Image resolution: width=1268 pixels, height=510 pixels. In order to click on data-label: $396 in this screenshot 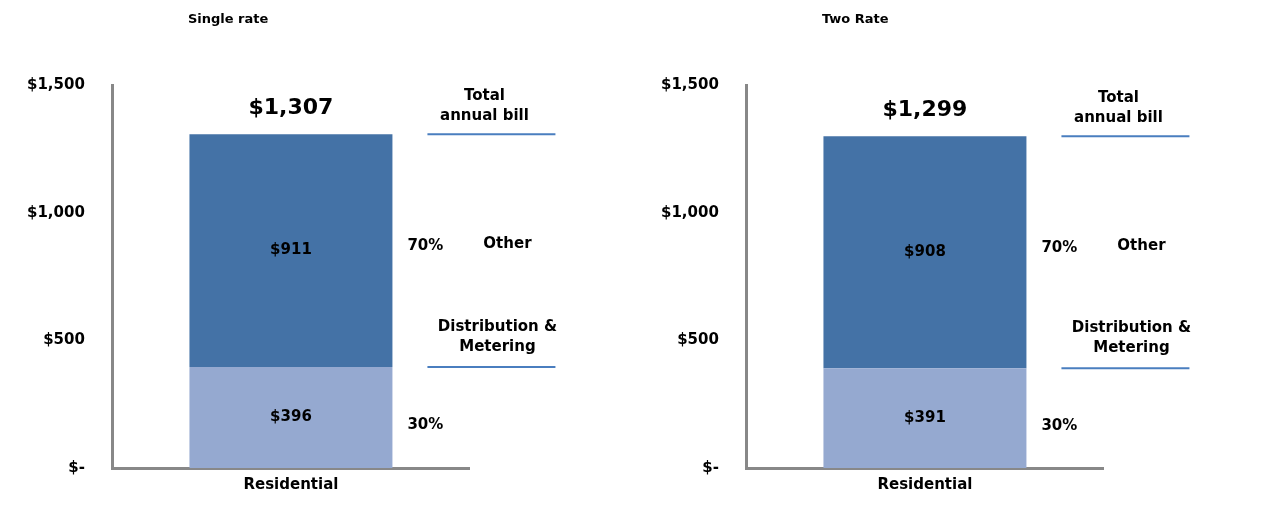, I will do `click(291, 416)`.